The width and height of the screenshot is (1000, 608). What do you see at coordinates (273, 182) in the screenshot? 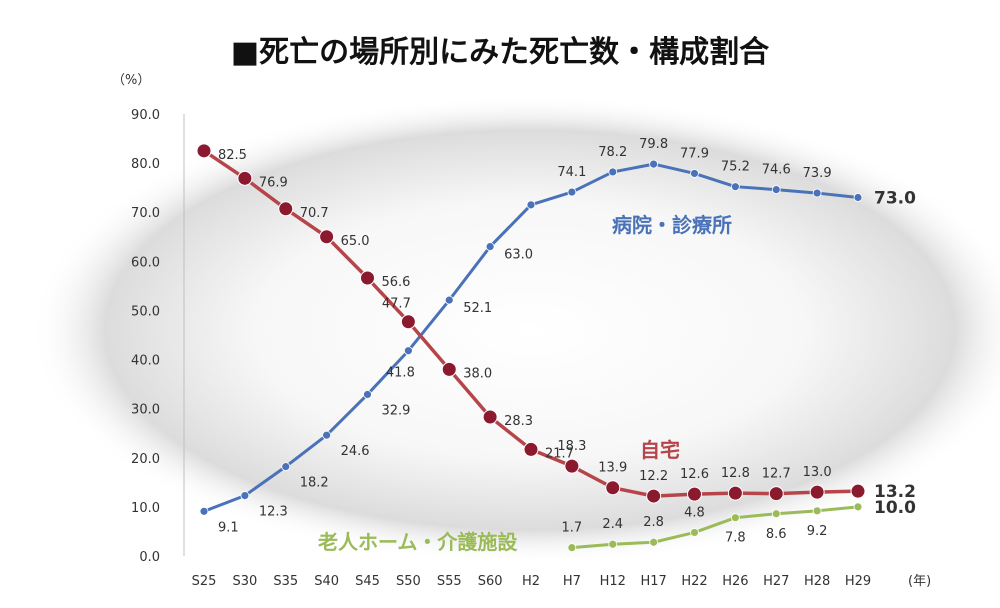
I see `data-label: 76.9` at bounding box center [273, 182].